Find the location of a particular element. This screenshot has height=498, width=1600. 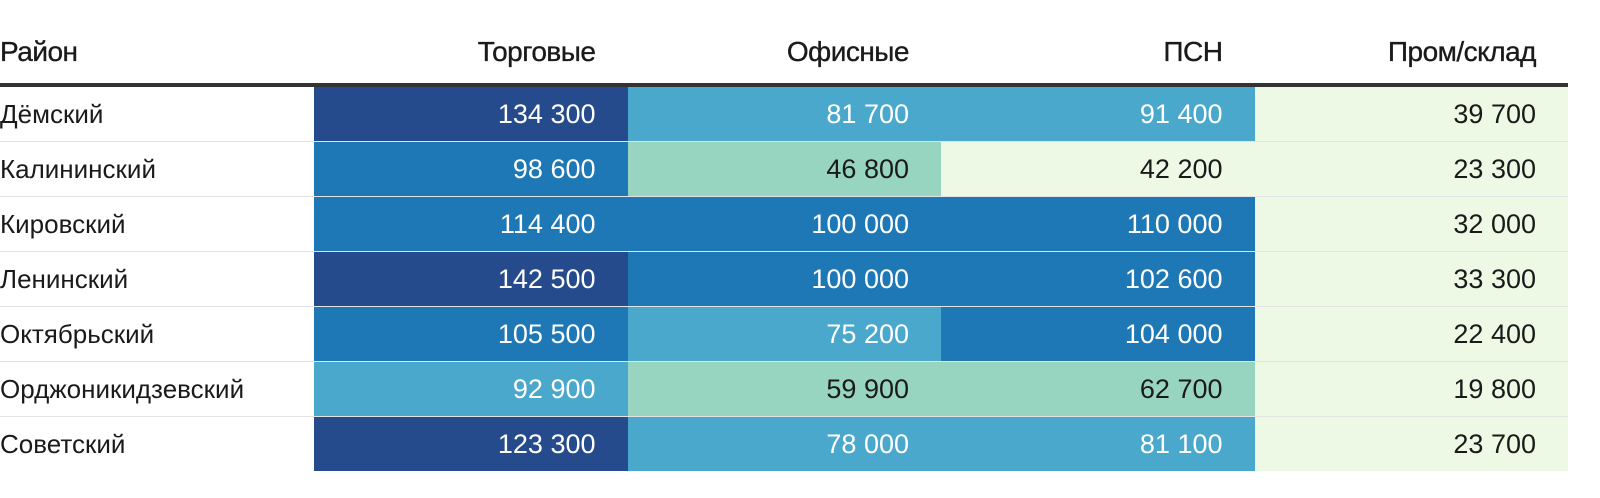

heat-cell: 19 800 is located at coordinates (1411, 389).